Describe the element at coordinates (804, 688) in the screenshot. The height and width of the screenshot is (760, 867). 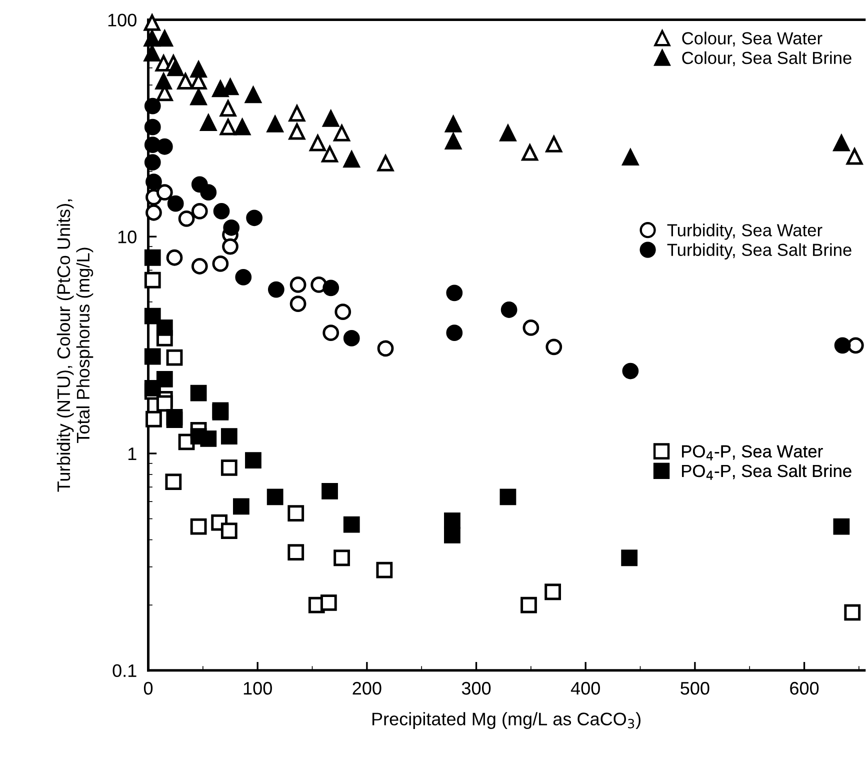
I see `x-tick-label: 600` at that location.